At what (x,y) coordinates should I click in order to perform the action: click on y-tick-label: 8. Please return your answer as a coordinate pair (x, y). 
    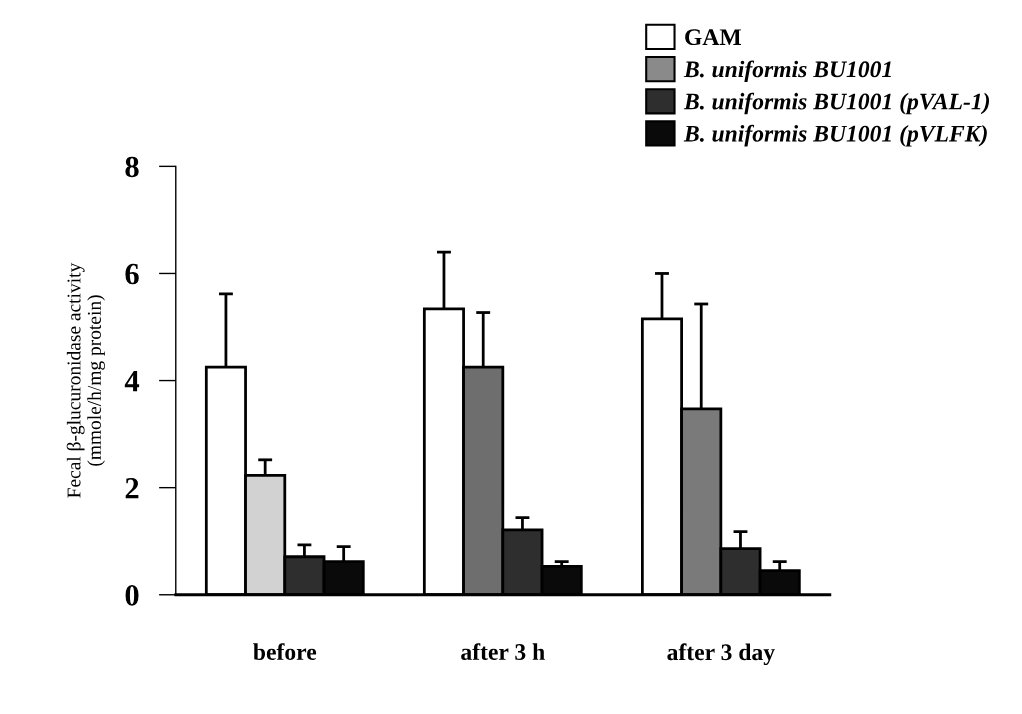
    Looking at the image, I should click on (132, 167).